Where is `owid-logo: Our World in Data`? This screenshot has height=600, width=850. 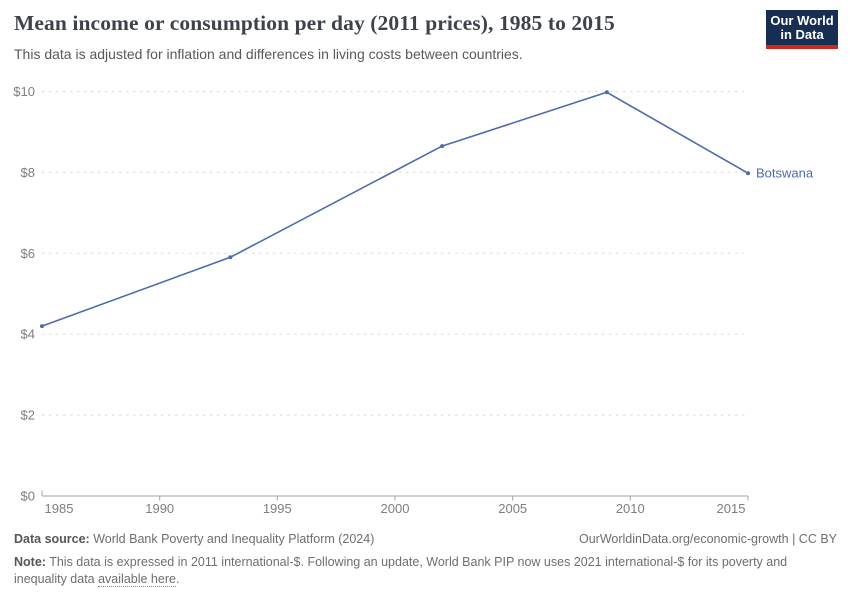
owid-logo: Our World in Data is located at coordinates (802, 29).